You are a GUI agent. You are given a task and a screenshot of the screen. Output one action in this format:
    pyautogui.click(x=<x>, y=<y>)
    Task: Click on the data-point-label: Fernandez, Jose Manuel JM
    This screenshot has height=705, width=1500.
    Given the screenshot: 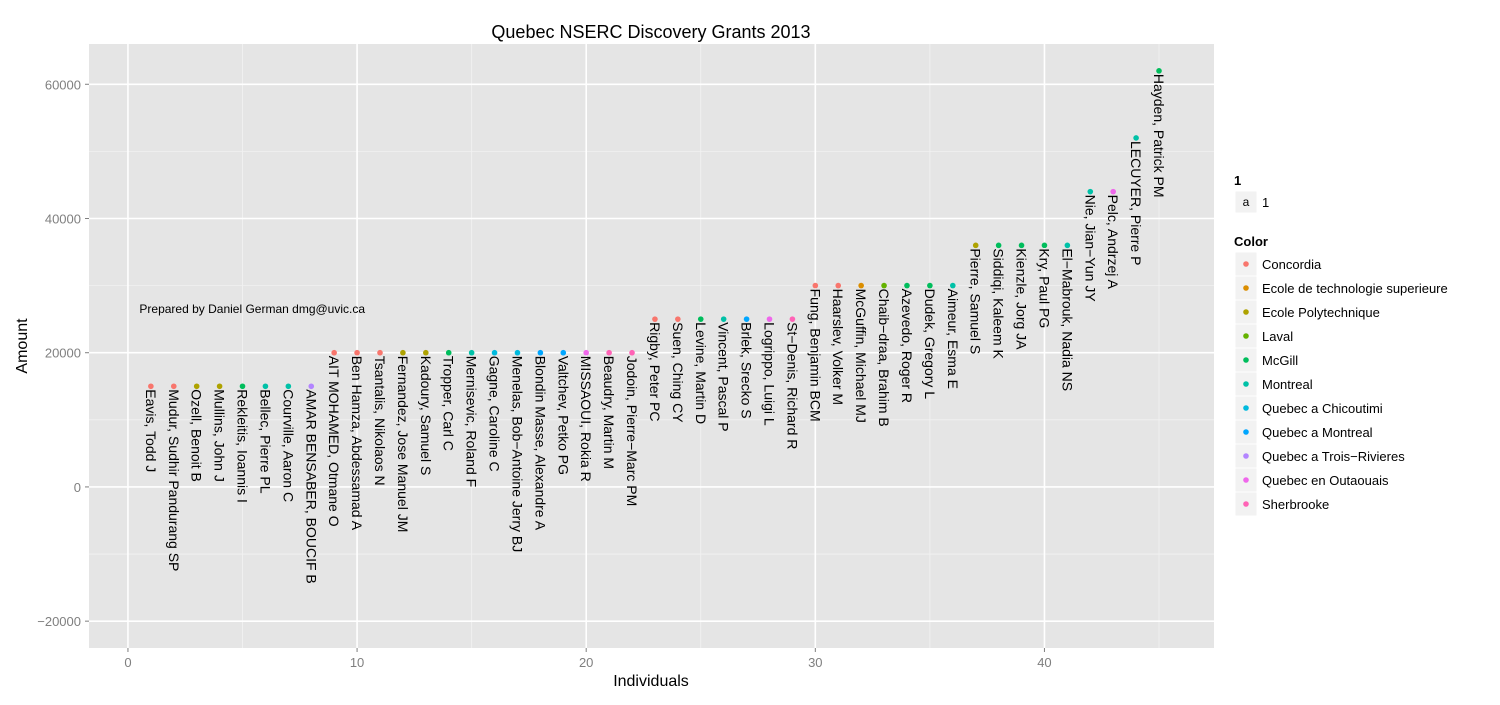 What is the action you would take?
    pyautogui.click(x=403, y=444)
    